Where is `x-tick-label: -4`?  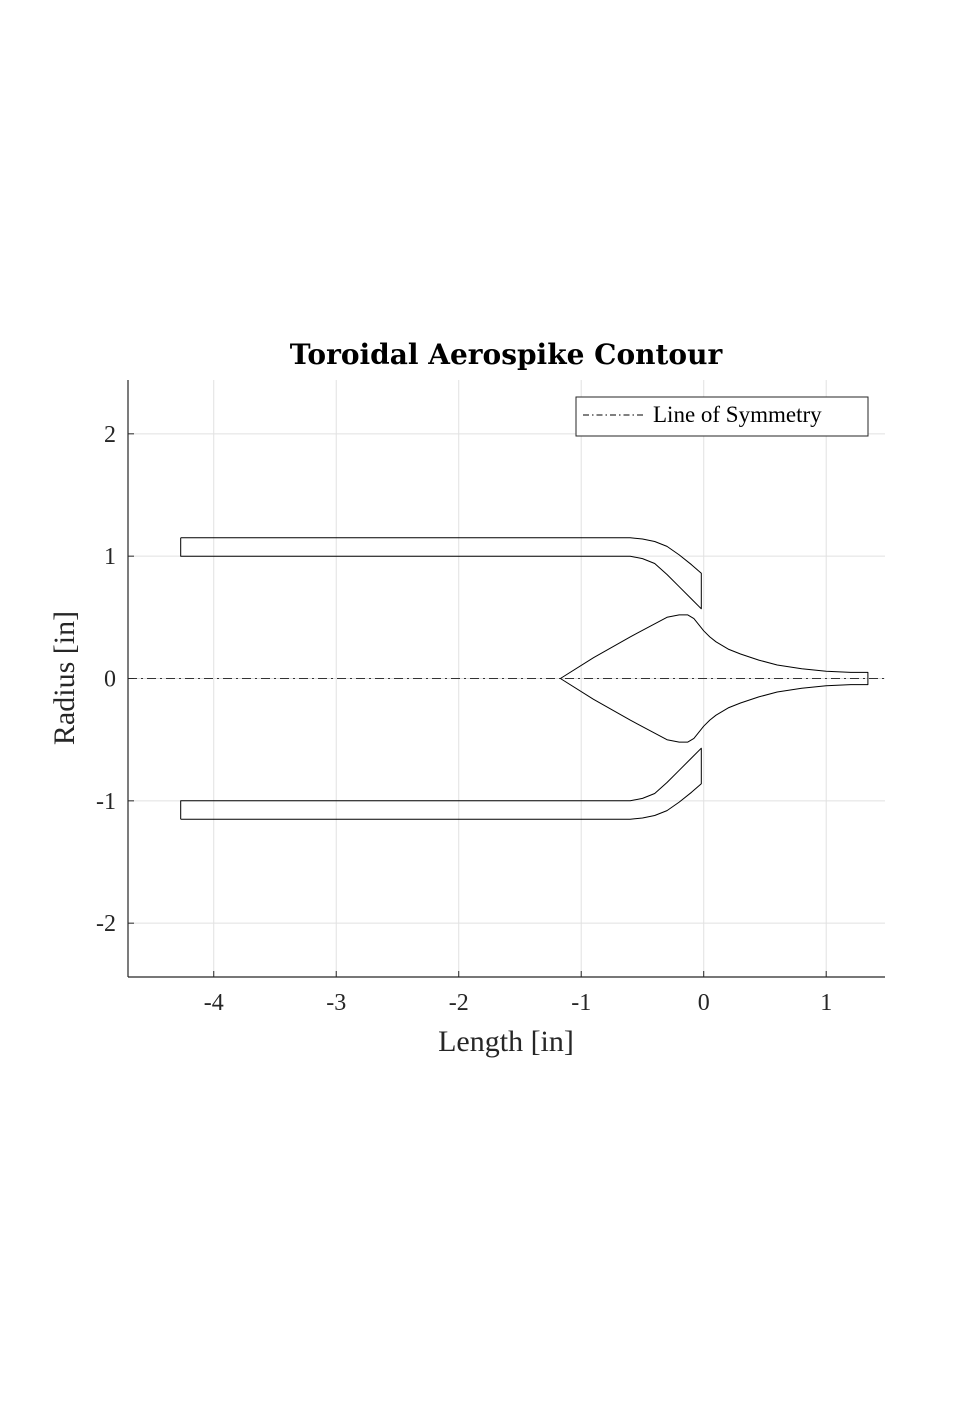
x-tick-label: -4 is located at coordinates (214, 1003).